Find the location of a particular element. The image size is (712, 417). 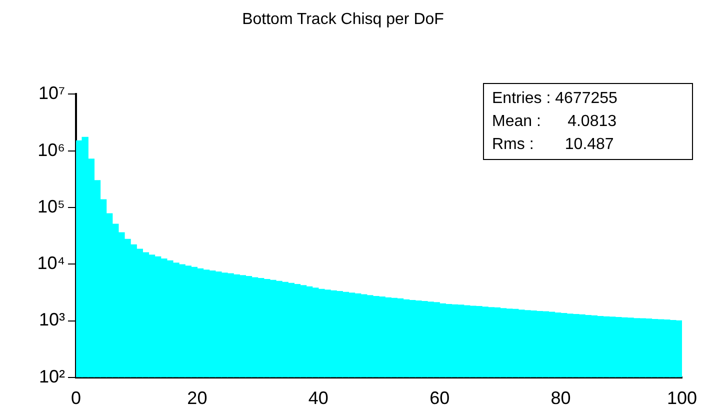

x-tick-label: 100 is located at coordinates (682, 398).